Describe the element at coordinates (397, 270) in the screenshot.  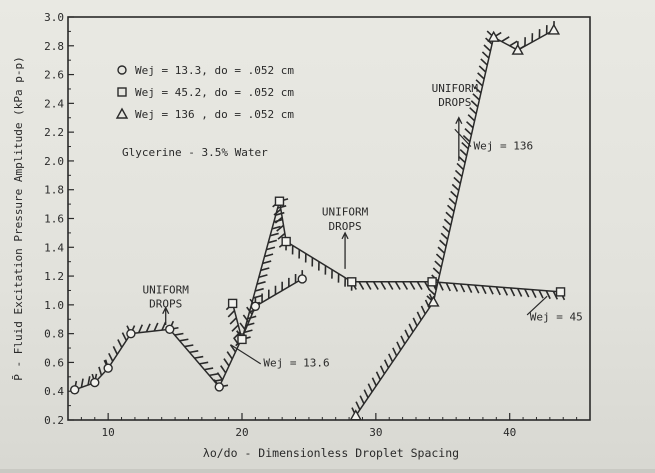
I see `series-line-square` at that location.